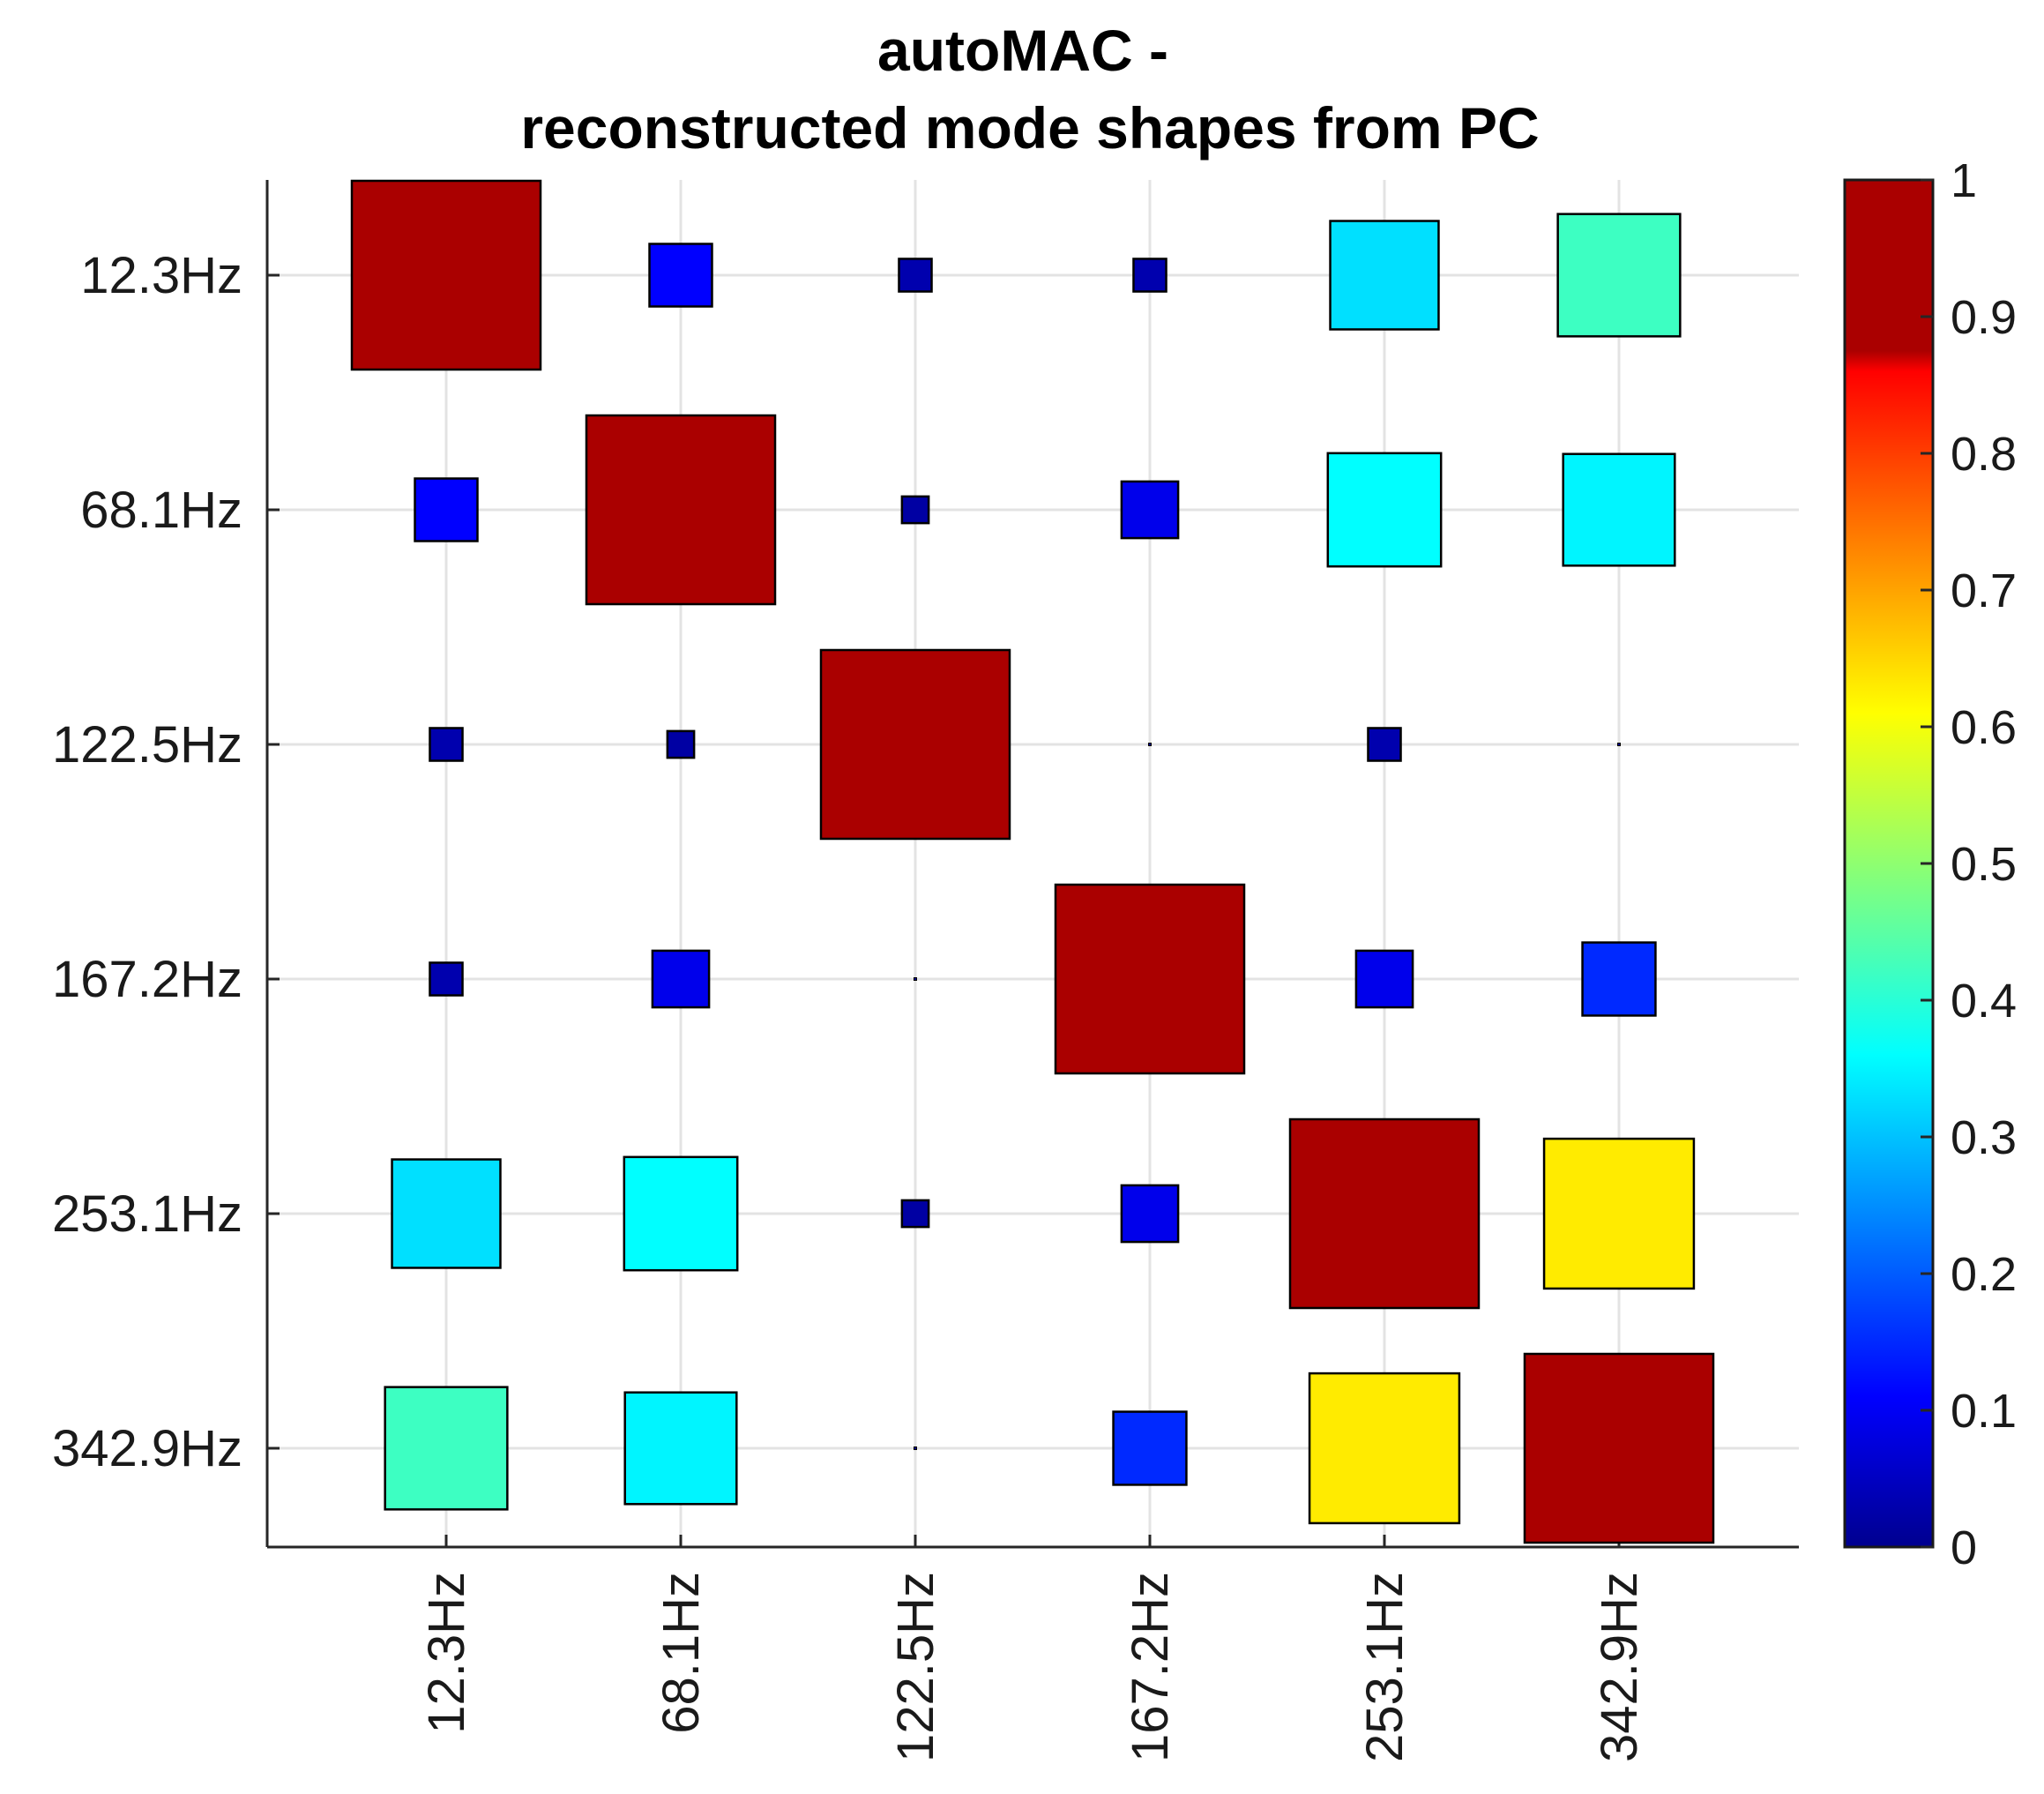 The image size is (2044, 1794). I want to click on colorbar-tick-label: 0.5, so click(1984, 864).